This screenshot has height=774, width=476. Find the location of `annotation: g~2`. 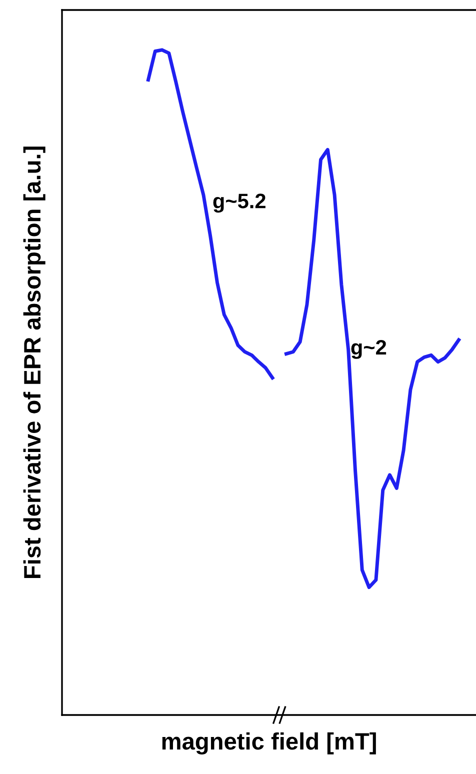

annotation: g~2 is located at coordinates (368, 349).